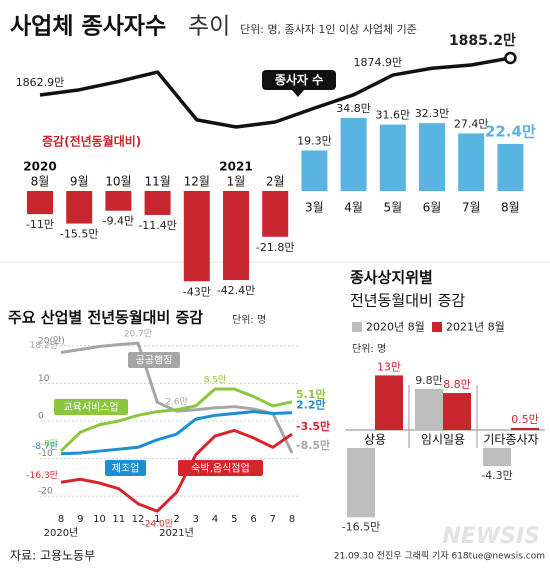 The height and width of the screenshot is (569, 550). What do you see at coordinates (99, 519) in the screenshot?
I see `x-tick-label: 10` at bounding box center [99, 519].